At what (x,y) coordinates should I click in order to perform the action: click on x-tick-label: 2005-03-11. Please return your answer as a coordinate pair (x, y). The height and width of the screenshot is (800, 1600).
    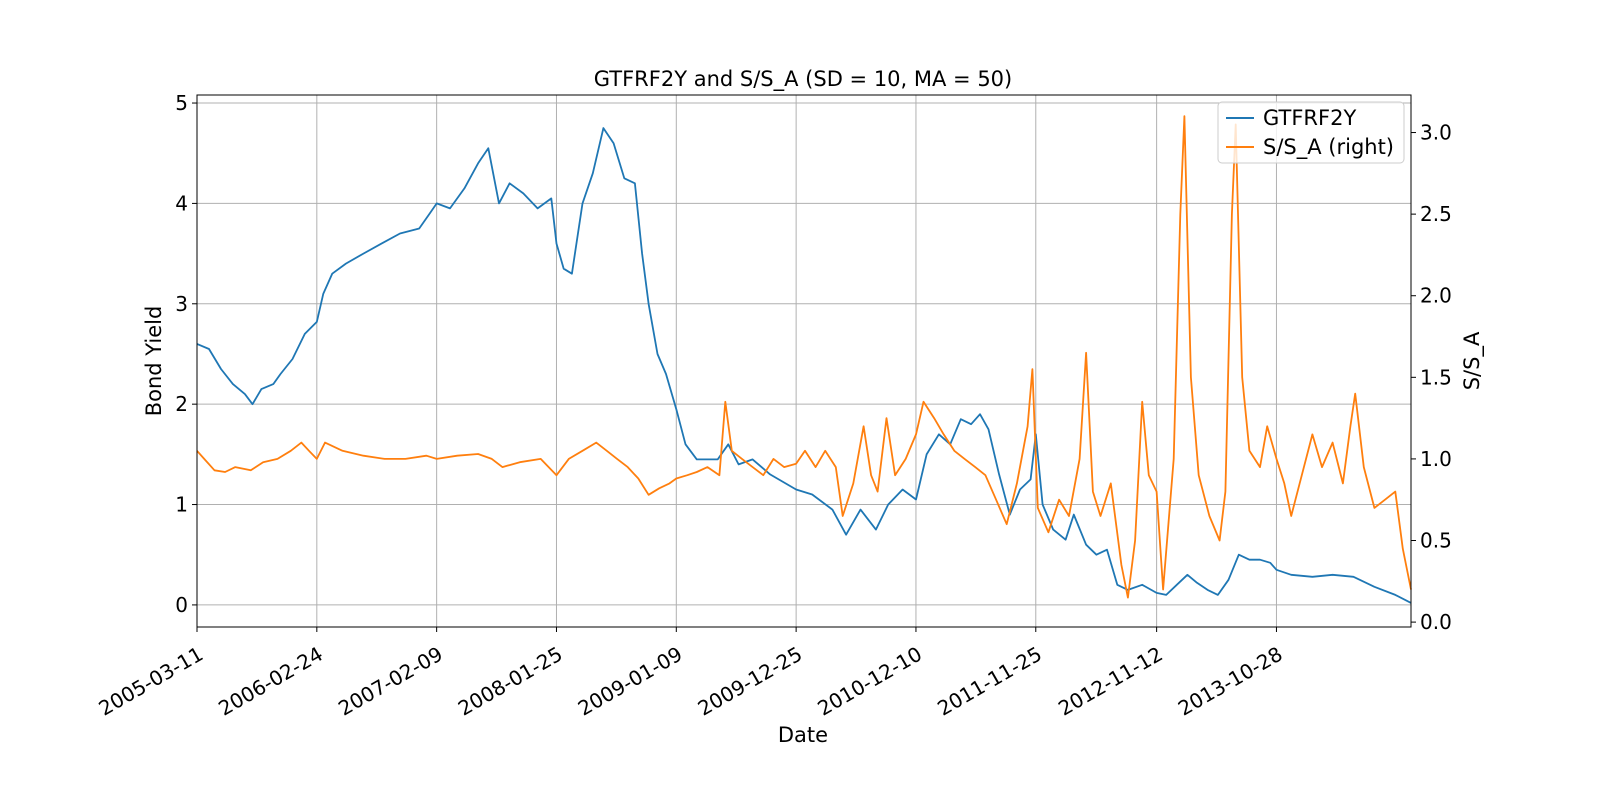
    Looking at the image, I should click on (150, 681).